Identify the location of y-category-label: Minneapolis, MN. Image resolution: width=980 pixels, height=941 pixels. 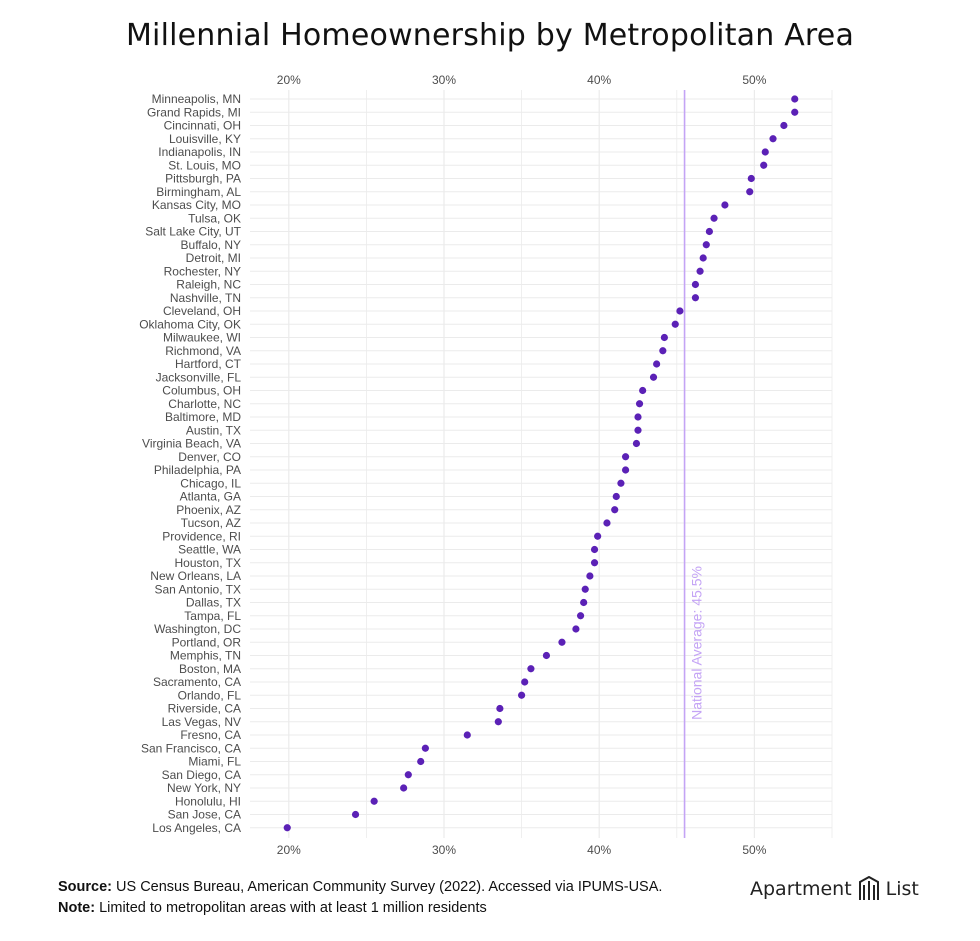
(196, 99).